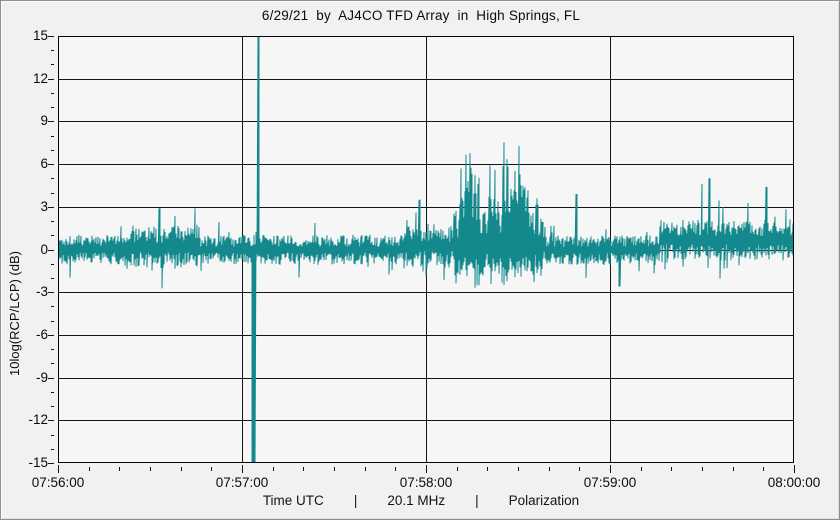 Image resolution: width=840 pixels, height=520 pixels. What do you see at coordinates (794, 482) in the screenshot?
I see `x-tick-label: 08:00:00` at bounding box center [794, 482].